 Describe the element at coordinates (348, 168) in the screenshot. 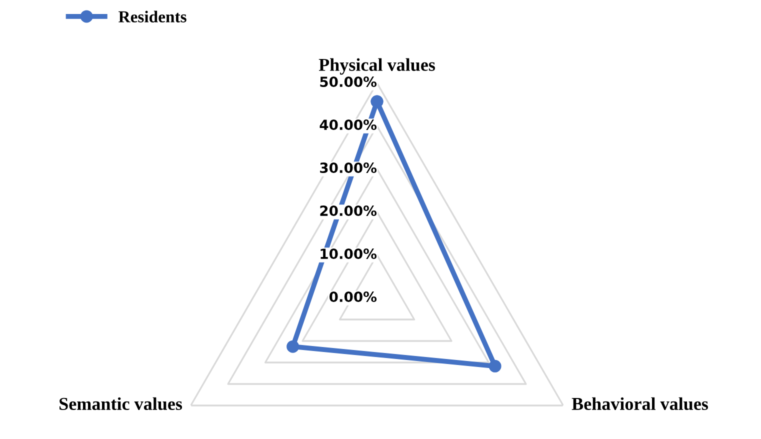

I see `y-tick-label: 30.00%` at that location.